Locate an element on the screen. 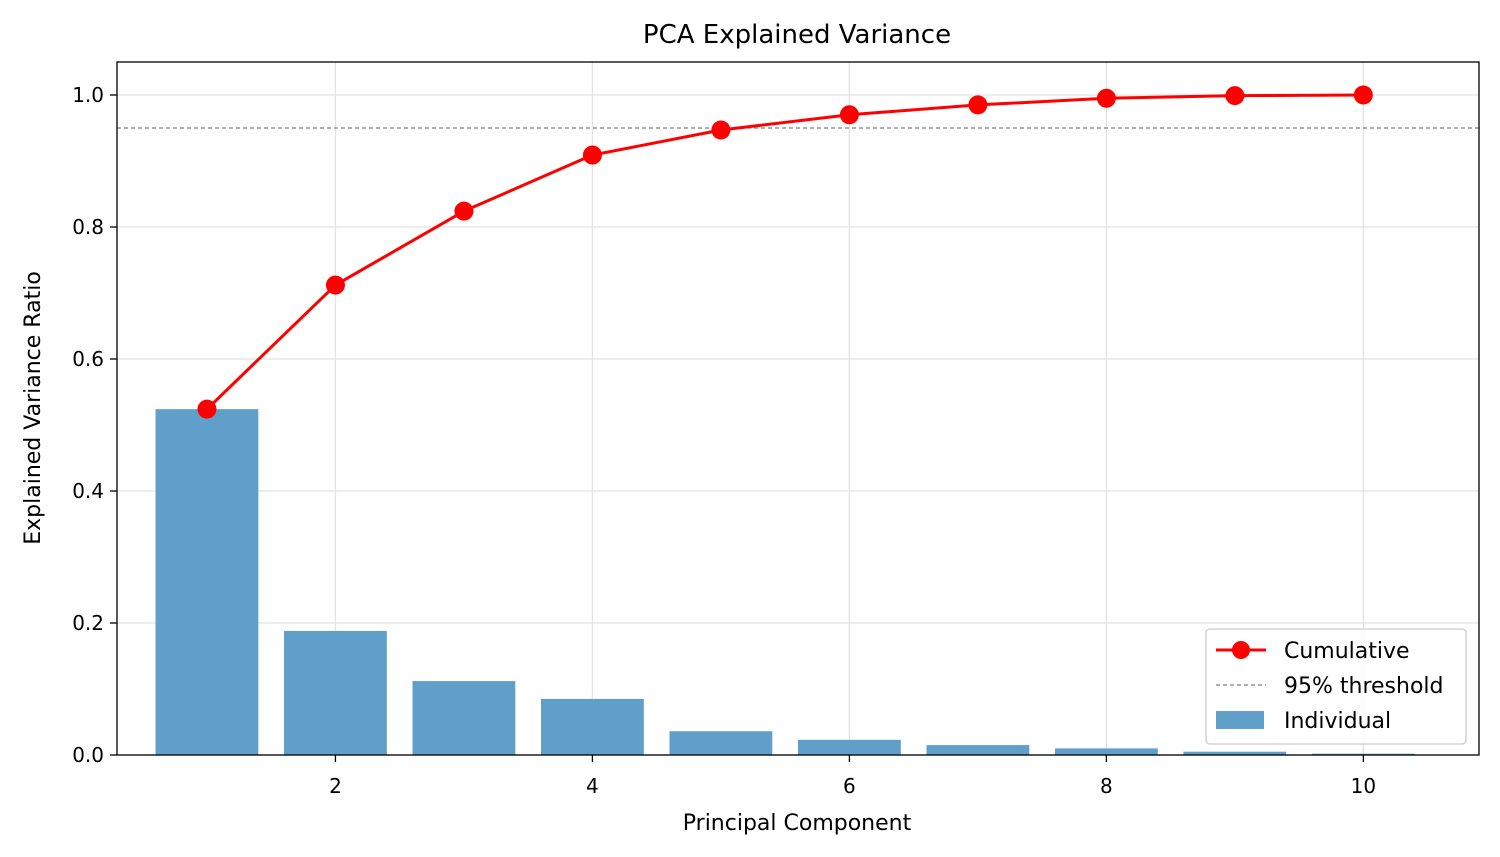 Image resolution: width=1500 pixels, height=857 pixels. x-tick-label: 6 is located at coordinates (849, 786).